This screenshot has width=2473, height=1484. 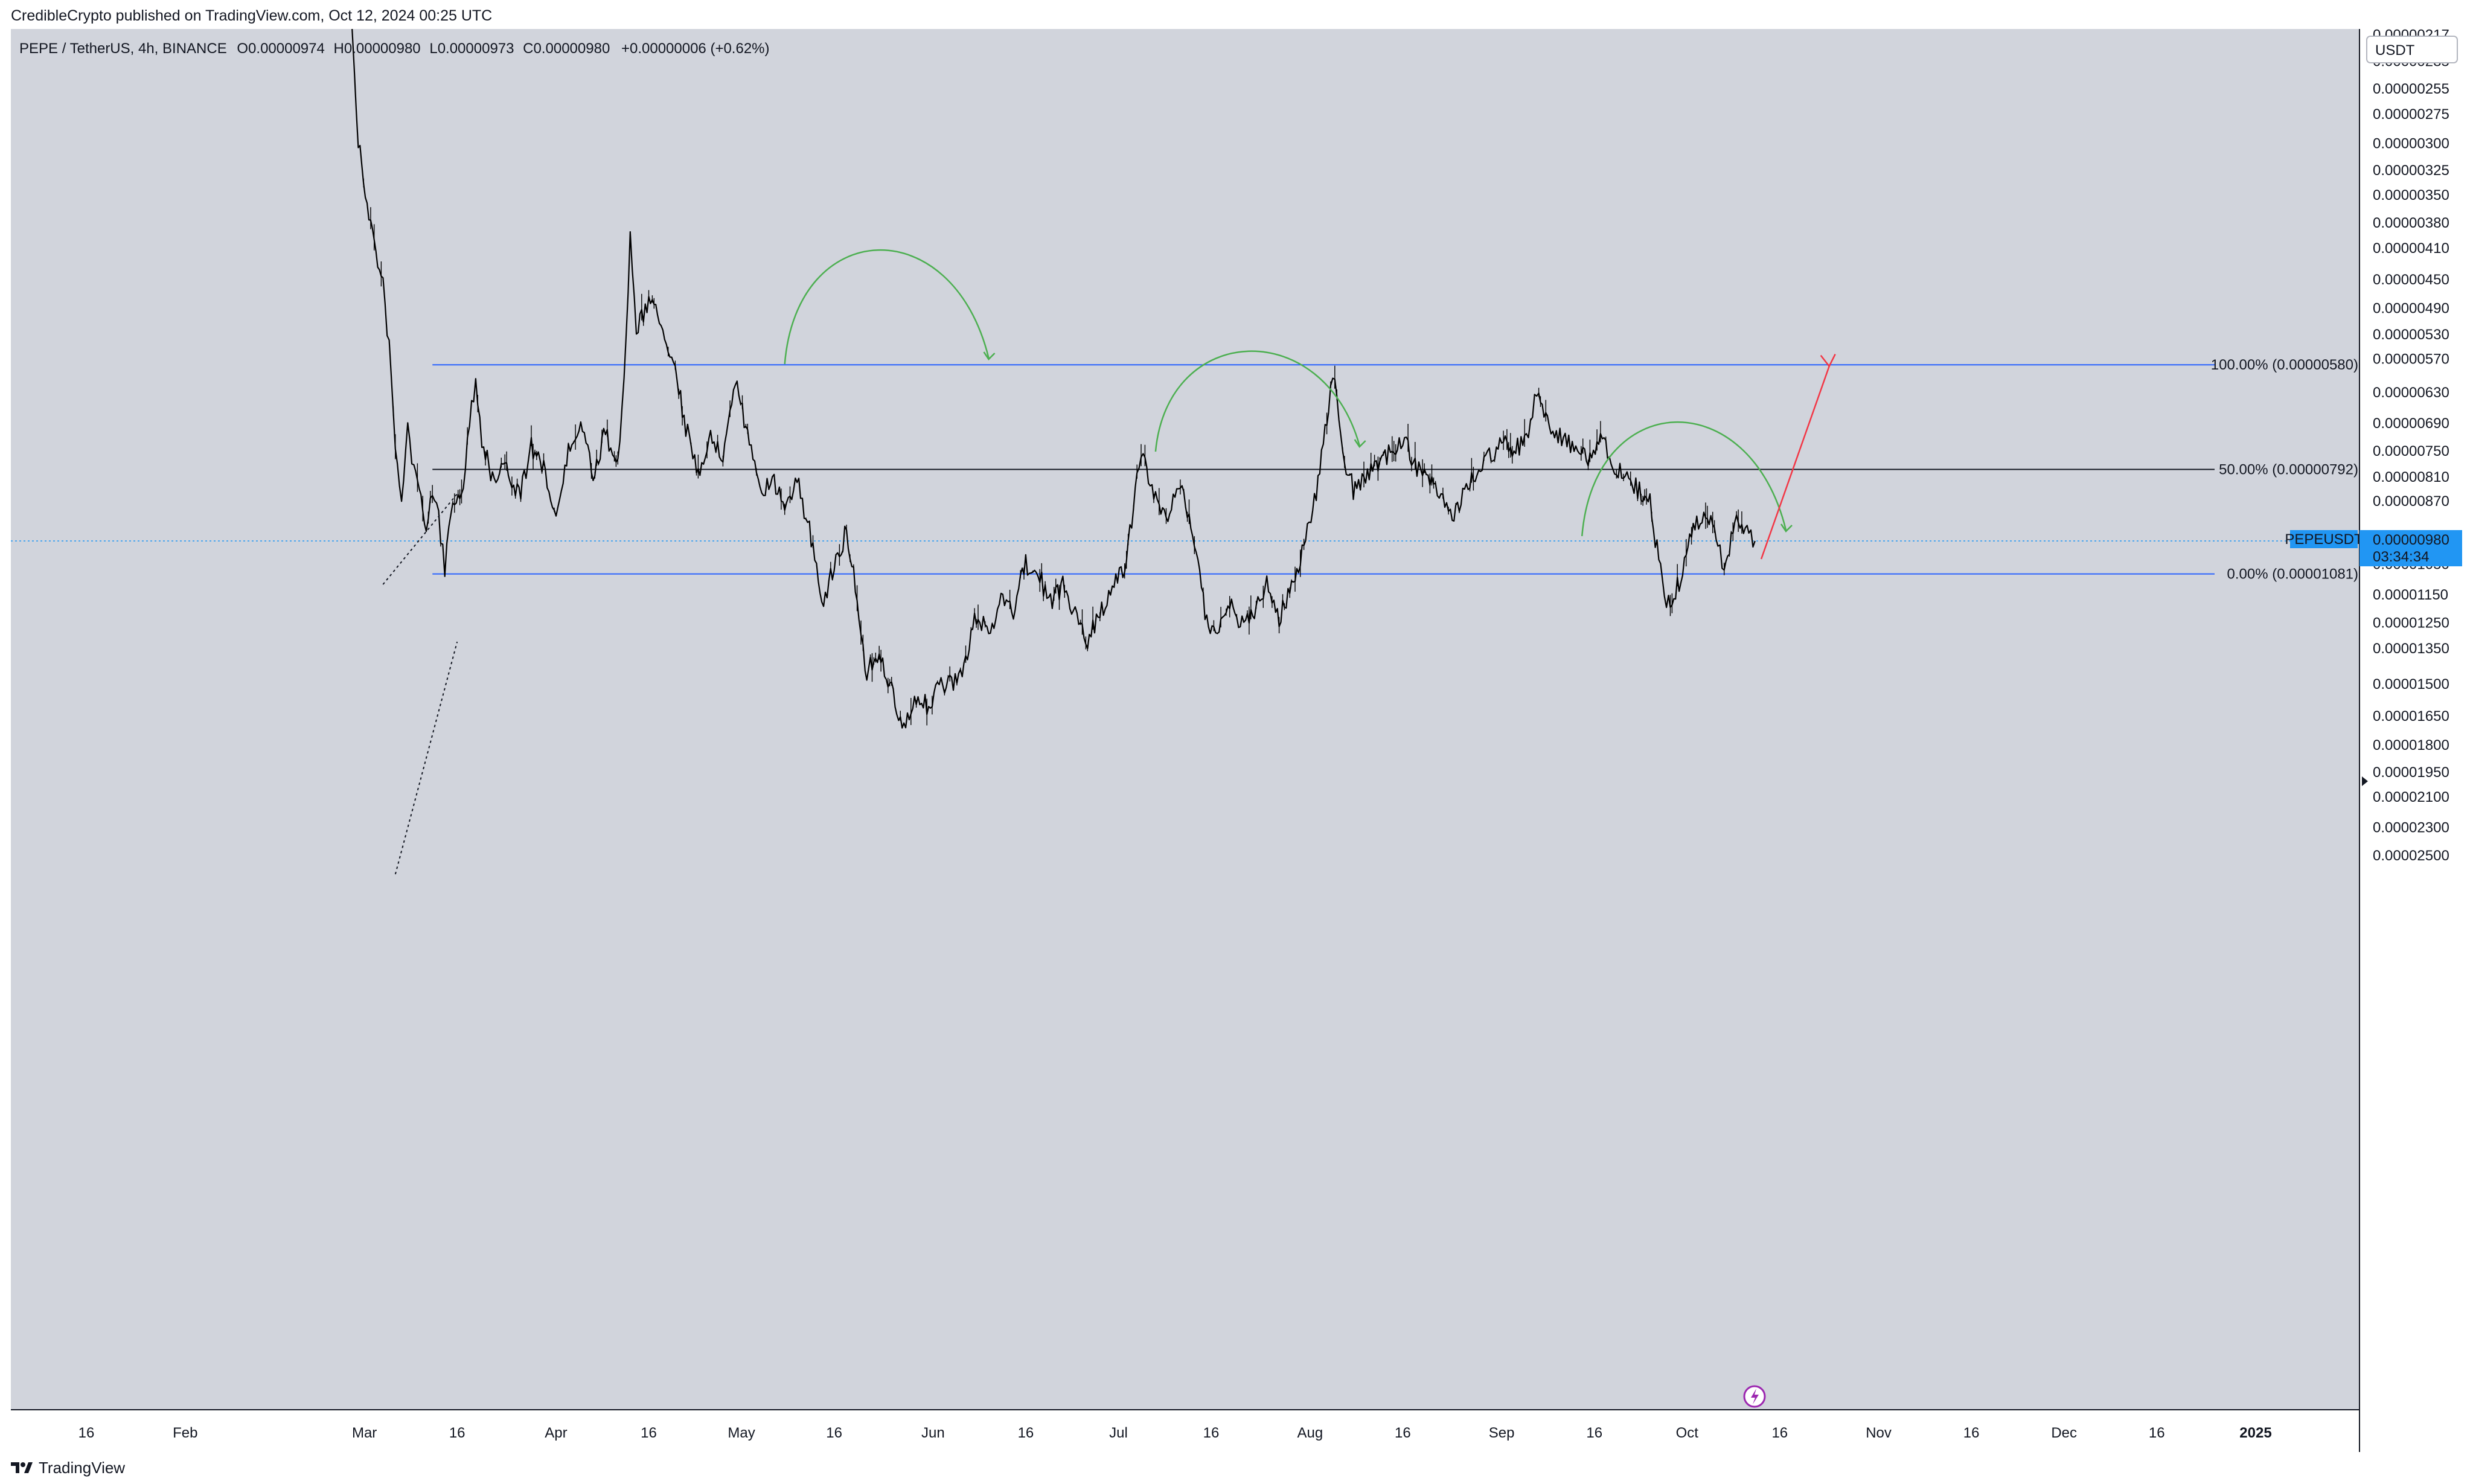 I want to click on wedge-line-lower, so click(x=426, y=758).